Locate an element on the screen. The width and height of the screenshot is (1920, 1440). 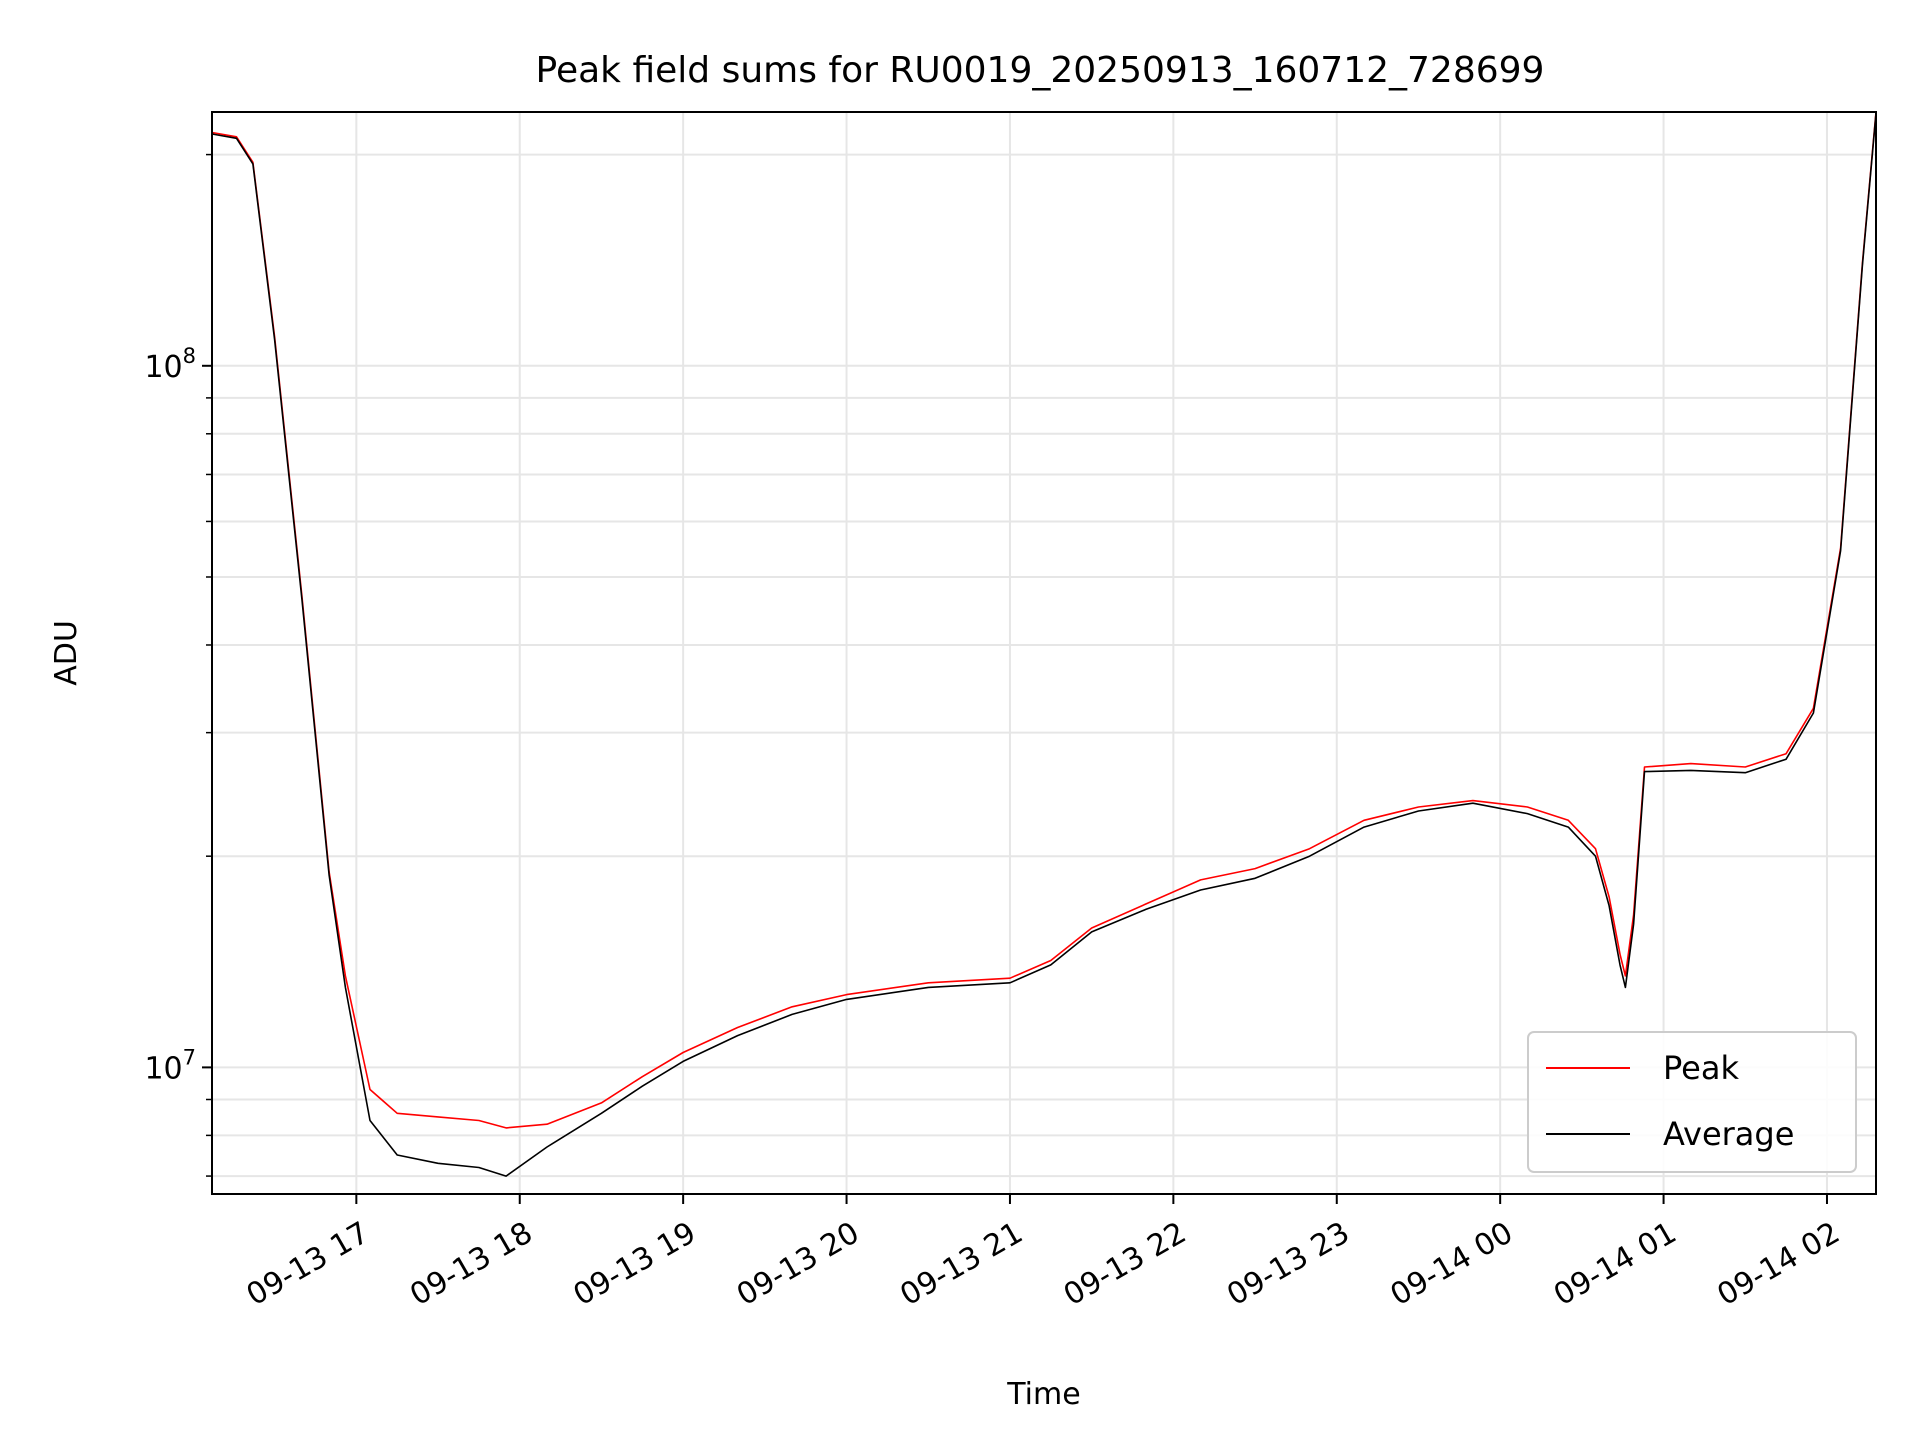
x-tick-label: 09-13 19 is located at coordinates (635, 1264).